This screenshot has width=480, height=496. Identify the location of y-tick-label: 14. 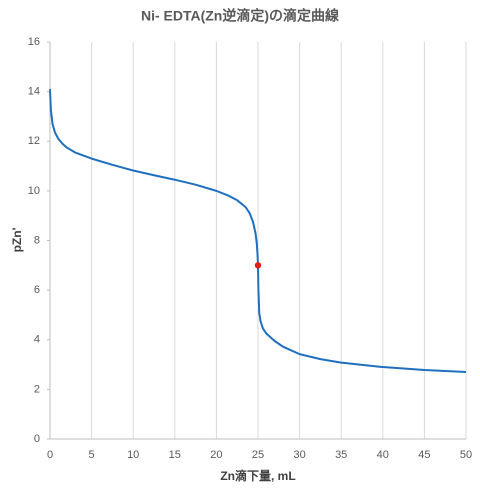
(34, 92).